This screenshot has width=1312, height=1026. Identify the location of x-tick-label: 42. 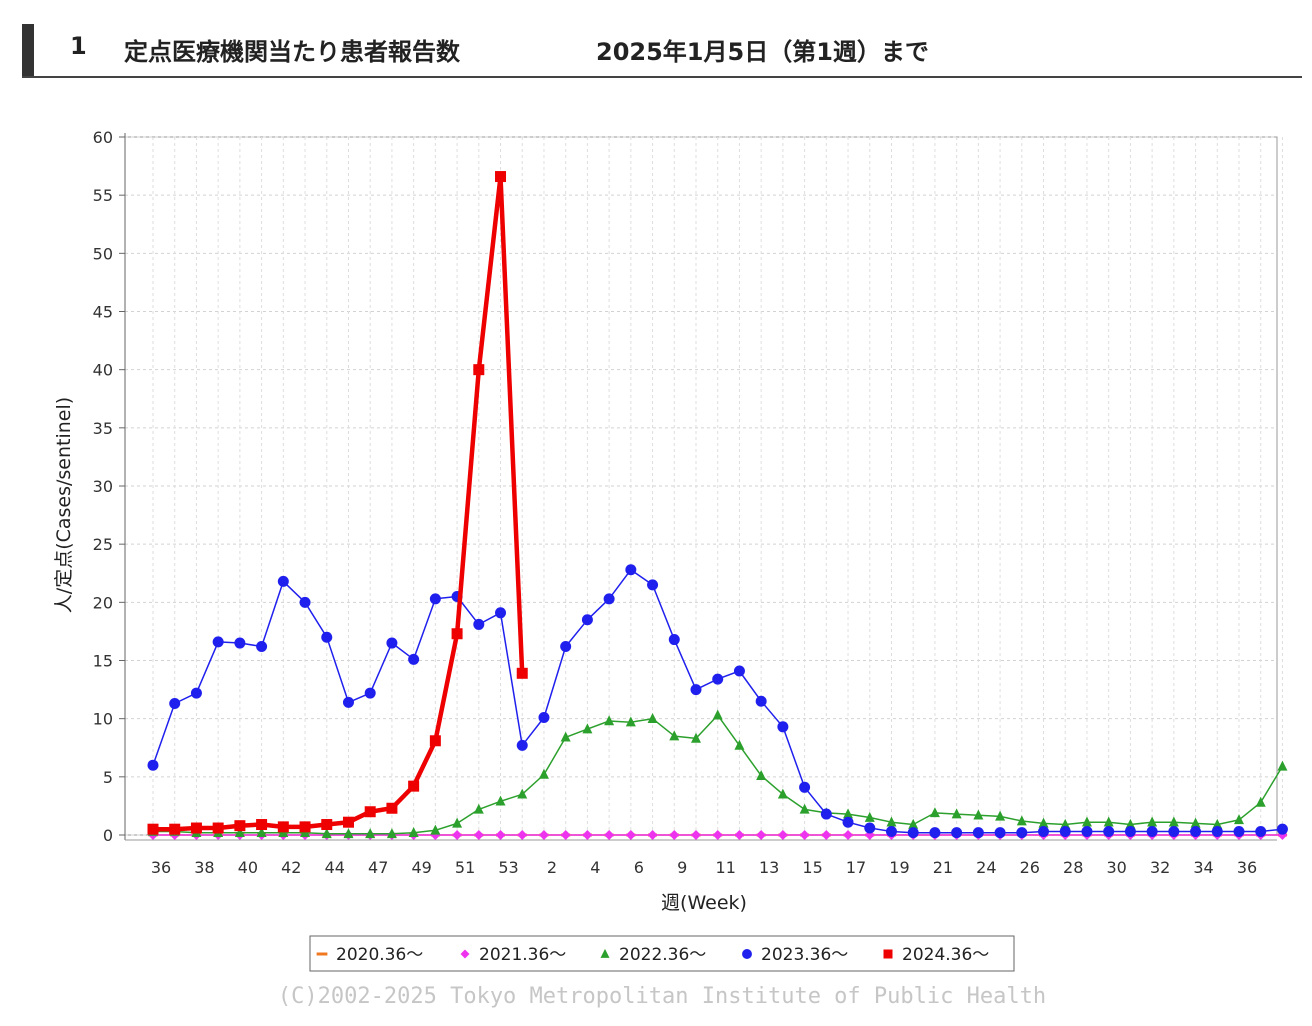
(291, 867).